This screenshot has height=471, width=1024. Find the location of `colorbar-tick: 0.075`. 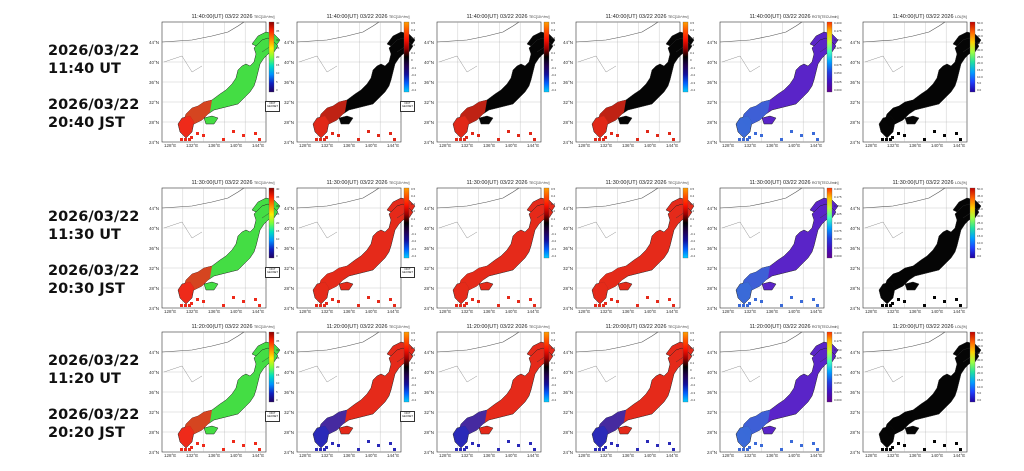

colorbar-tick: 0.075 is located at coordinates (838, 64).